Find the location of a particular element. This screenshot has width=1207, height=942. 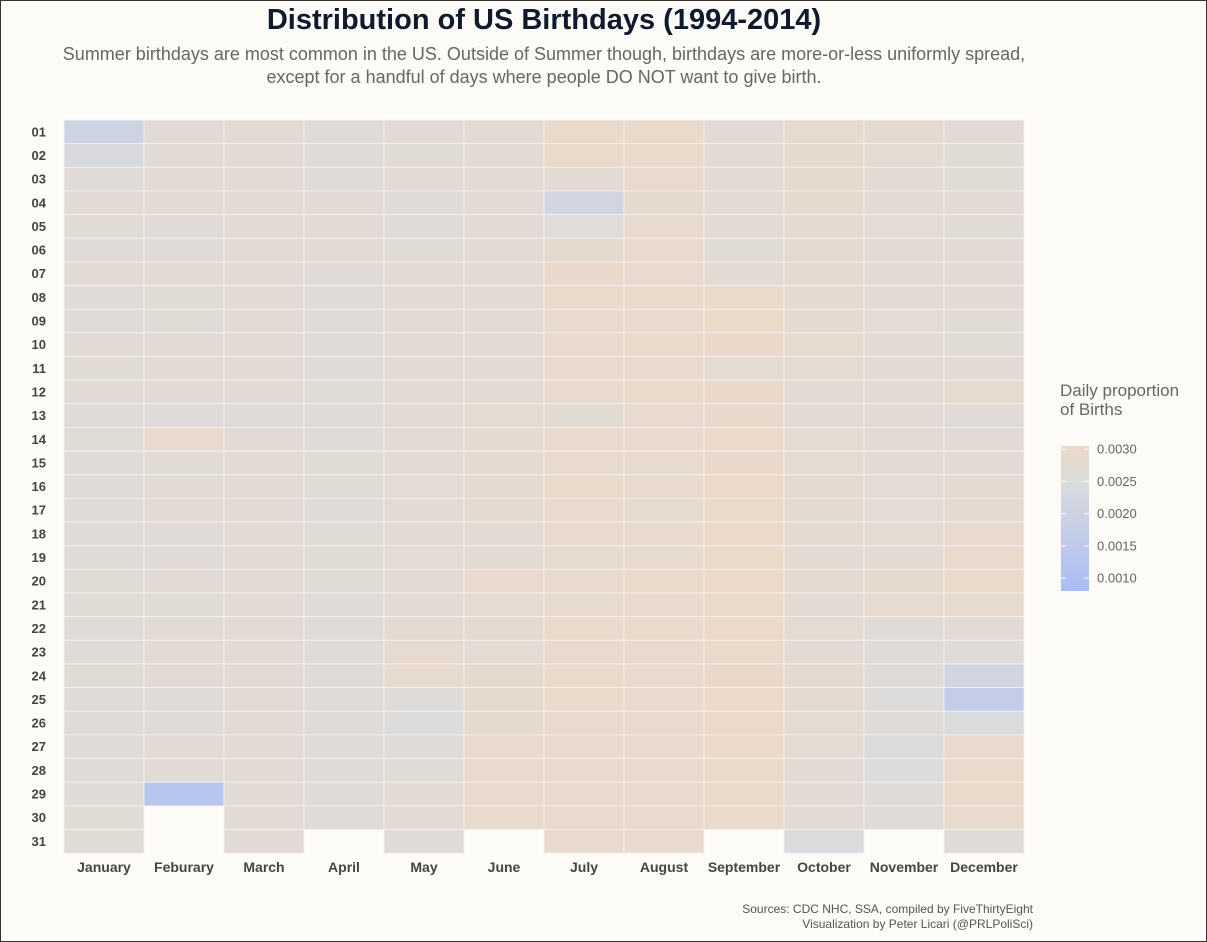

legend-tick-label: 0.0020 is located at coordinates (1117, 513).